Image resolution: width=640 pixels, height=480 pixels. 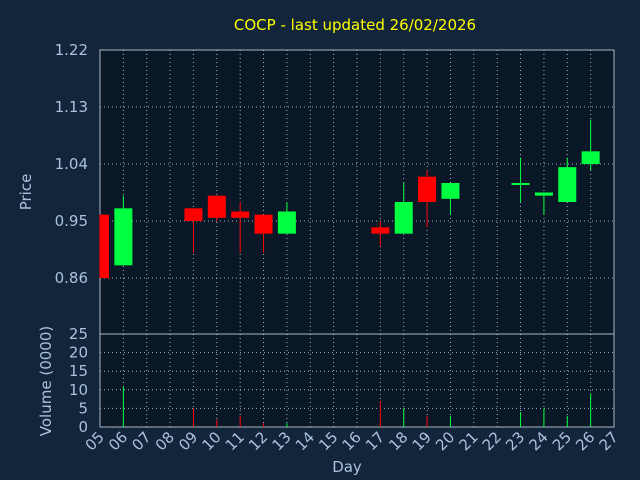 I want to click on price-tick-label: 0.86, so click(x=71, y=278).